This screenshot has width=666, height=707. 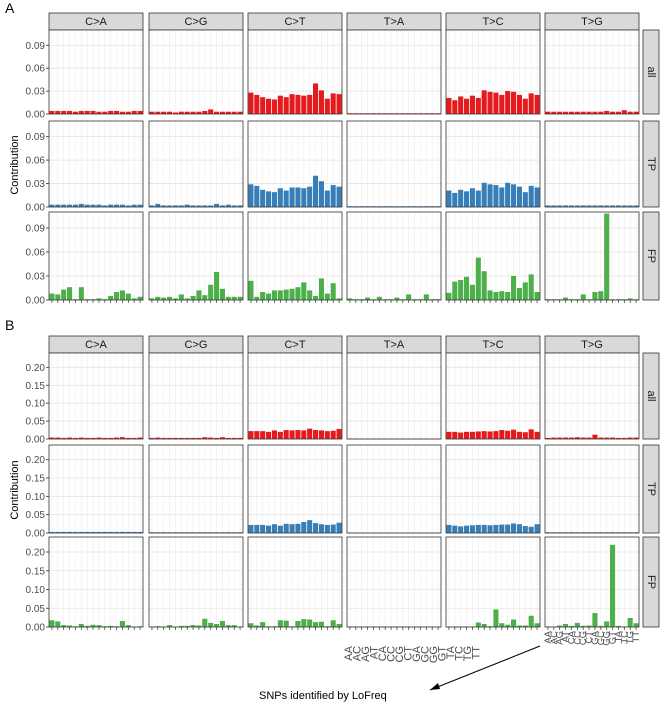 What do you see at coordinates (592, 345) in the screenshot?
I see `facet-label: T>G` at bounding box center [592, 345].